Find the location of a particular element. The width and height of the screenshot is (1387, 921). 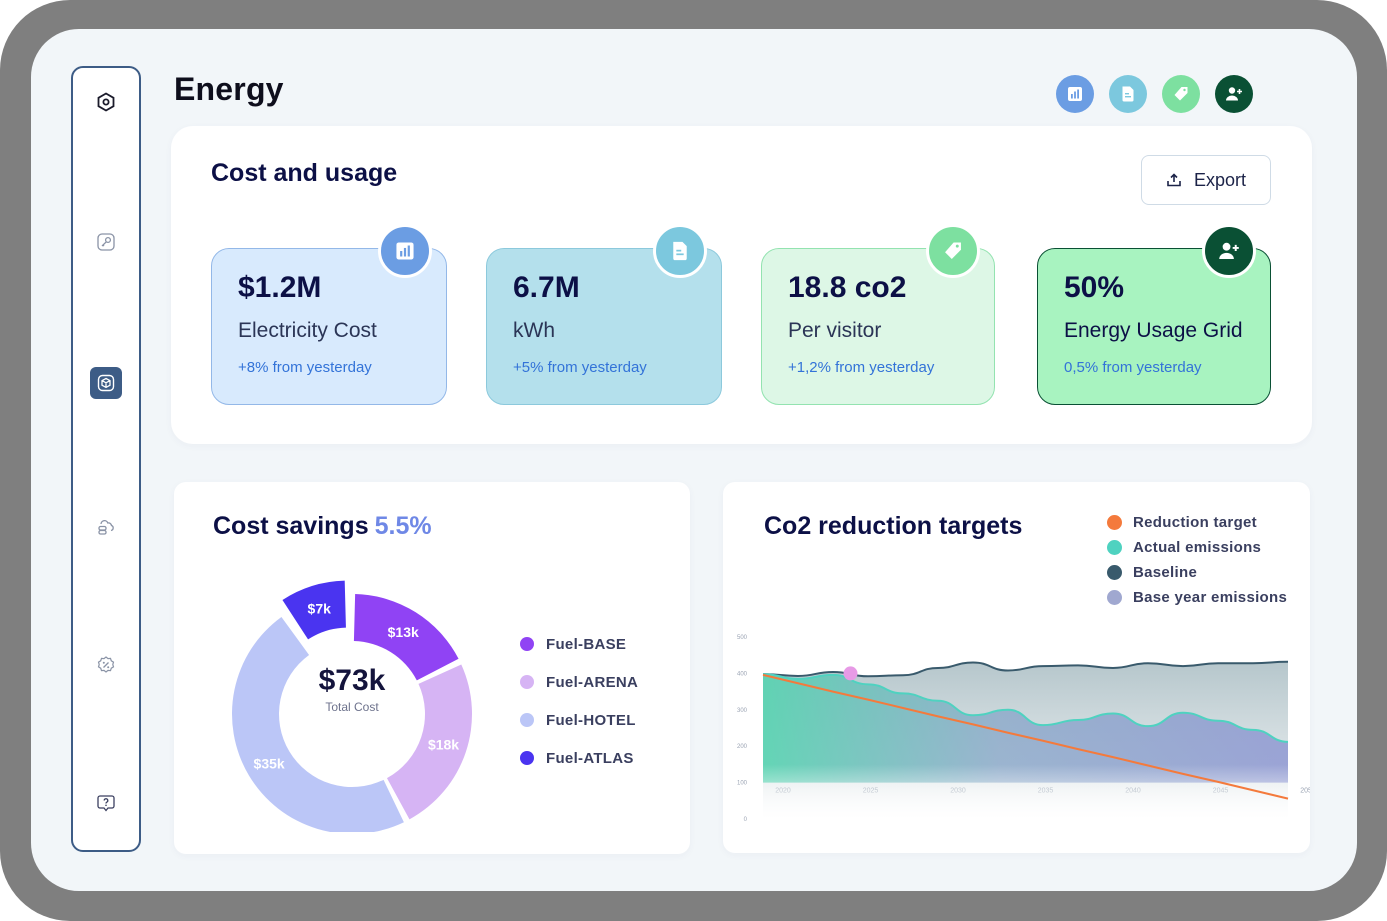

donut-center-label: Total Cost is located at coordinates (352, 707).